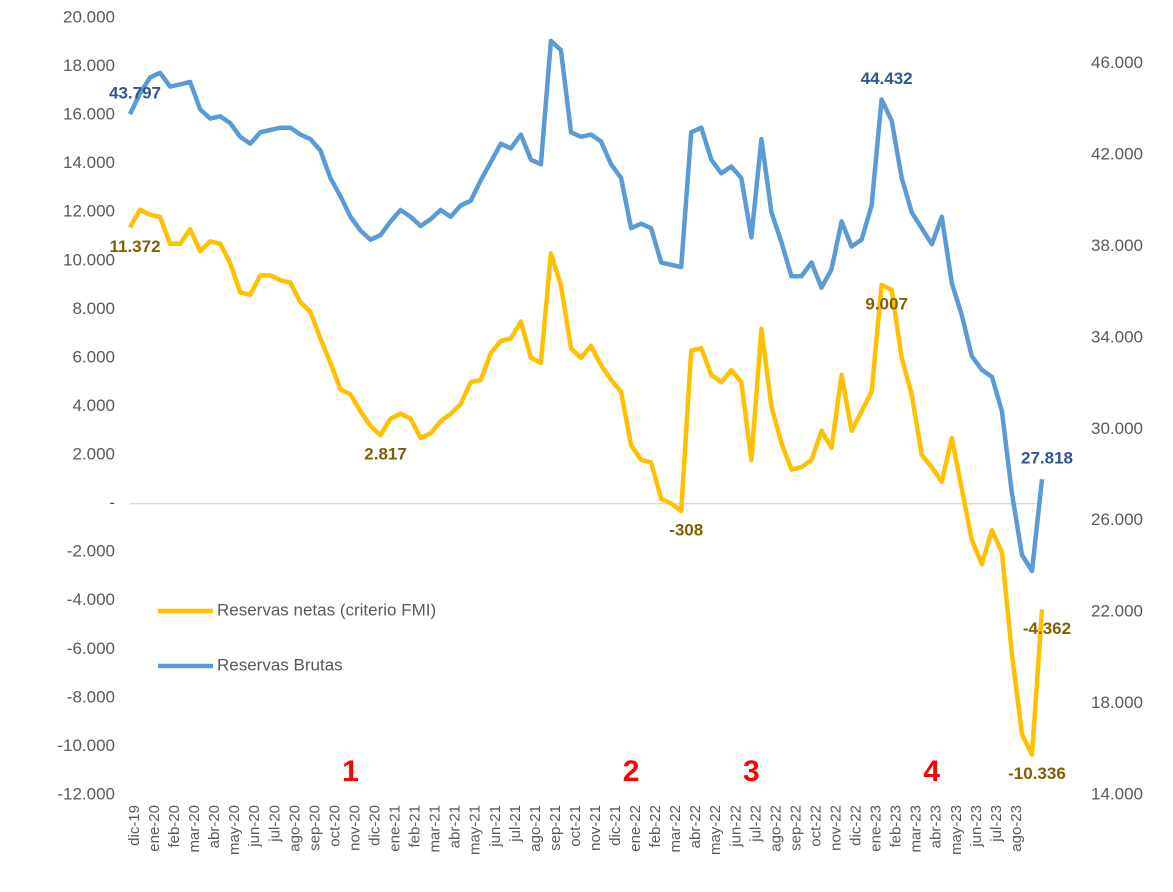 Image resolution: width=1173 pixels, height=892 pixels. Describe the element at coordinates (91, 599) in the screenshot. I see `y-tick-label: -4.000` at that location.